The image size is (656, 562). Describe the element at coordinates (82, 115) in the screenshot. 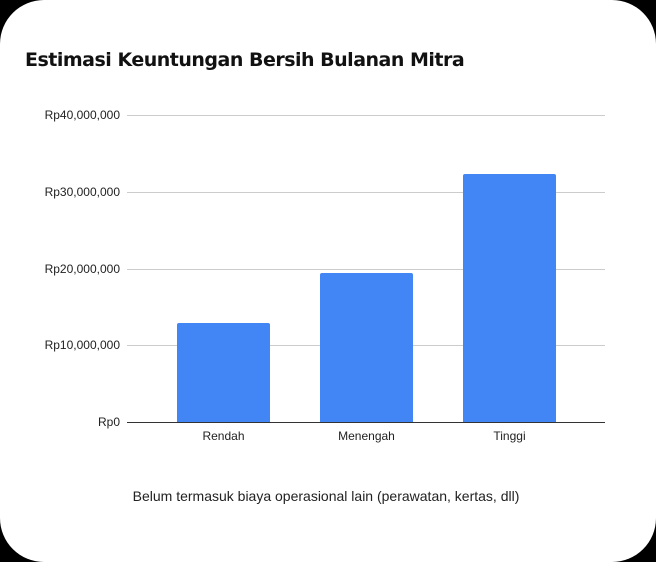

I see `y-tick-label: Rp40,000,000` at that location.